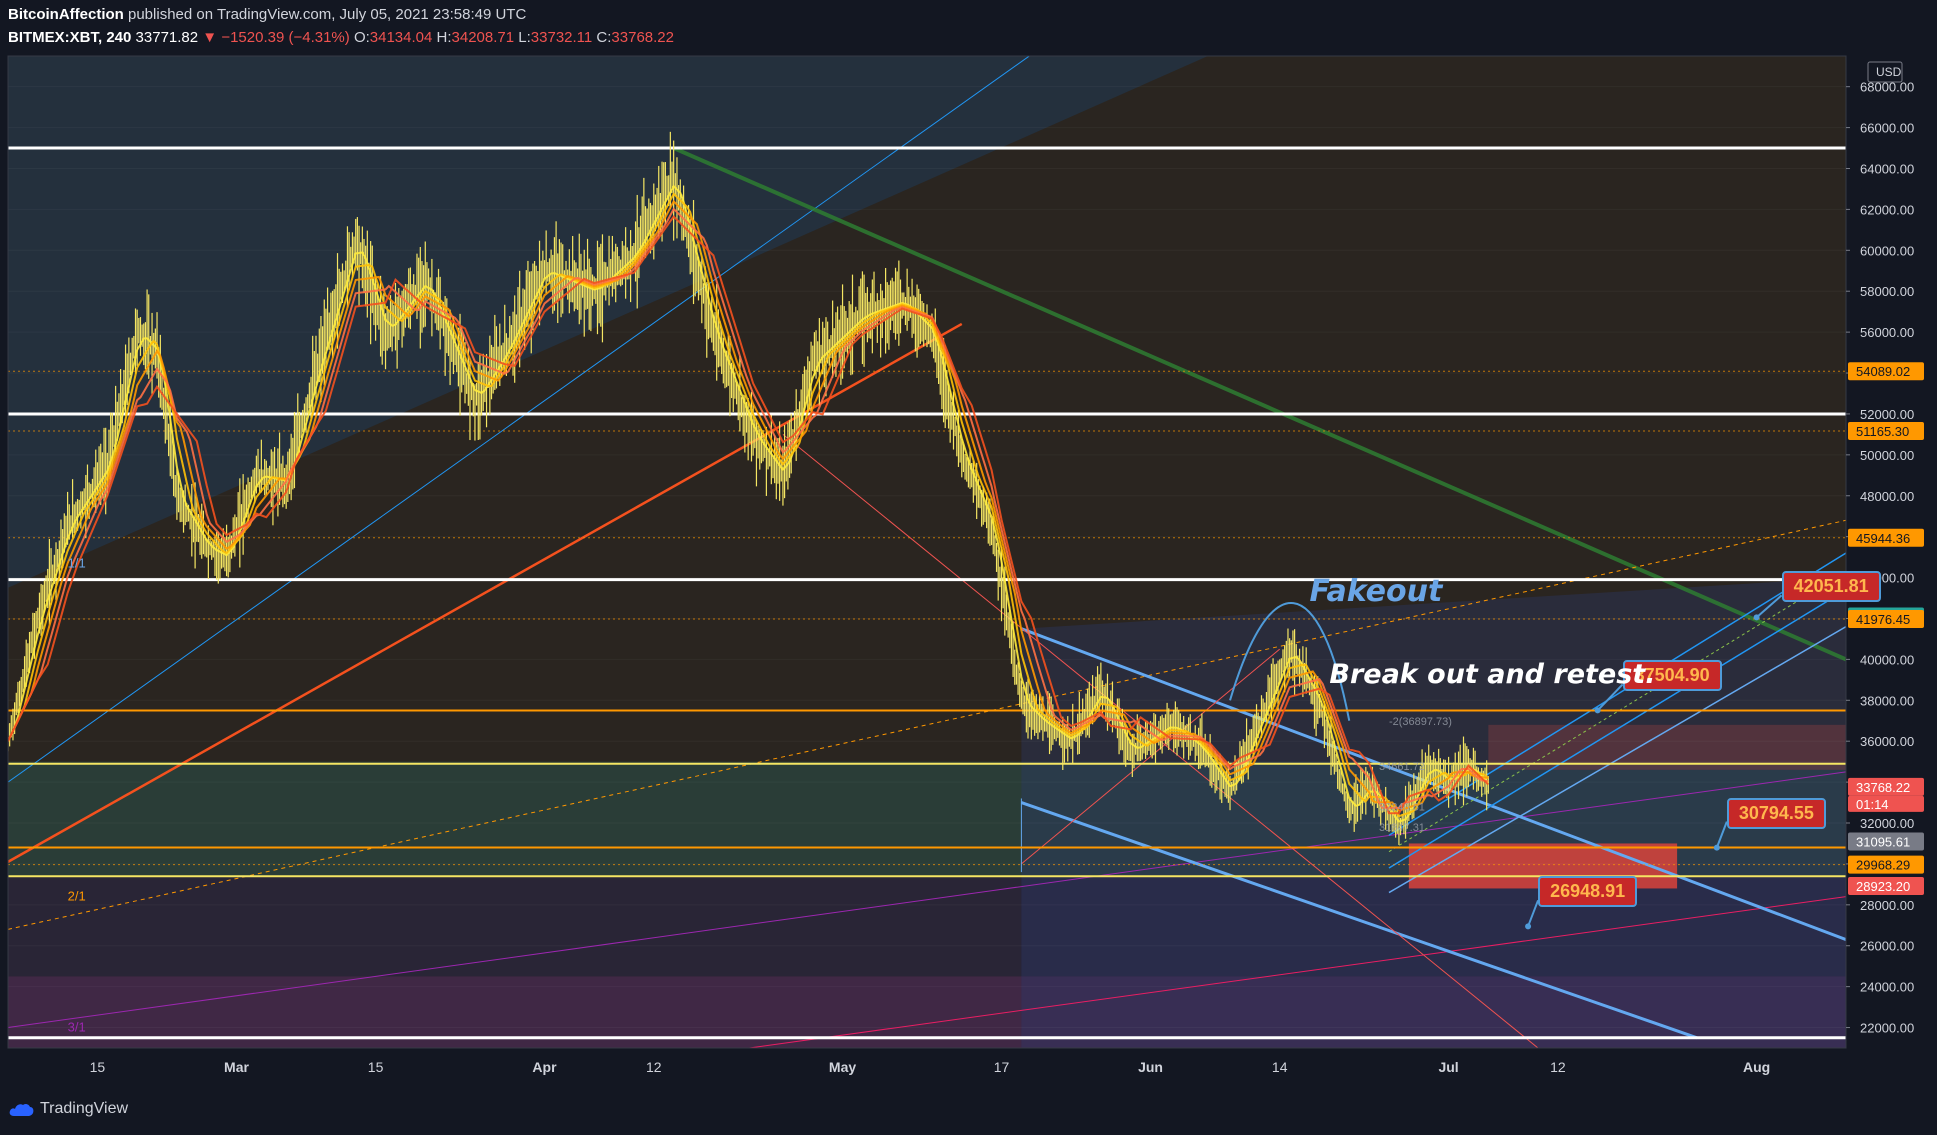  I want to click on tradingview-brand: TradingView, so click(84, 1108).